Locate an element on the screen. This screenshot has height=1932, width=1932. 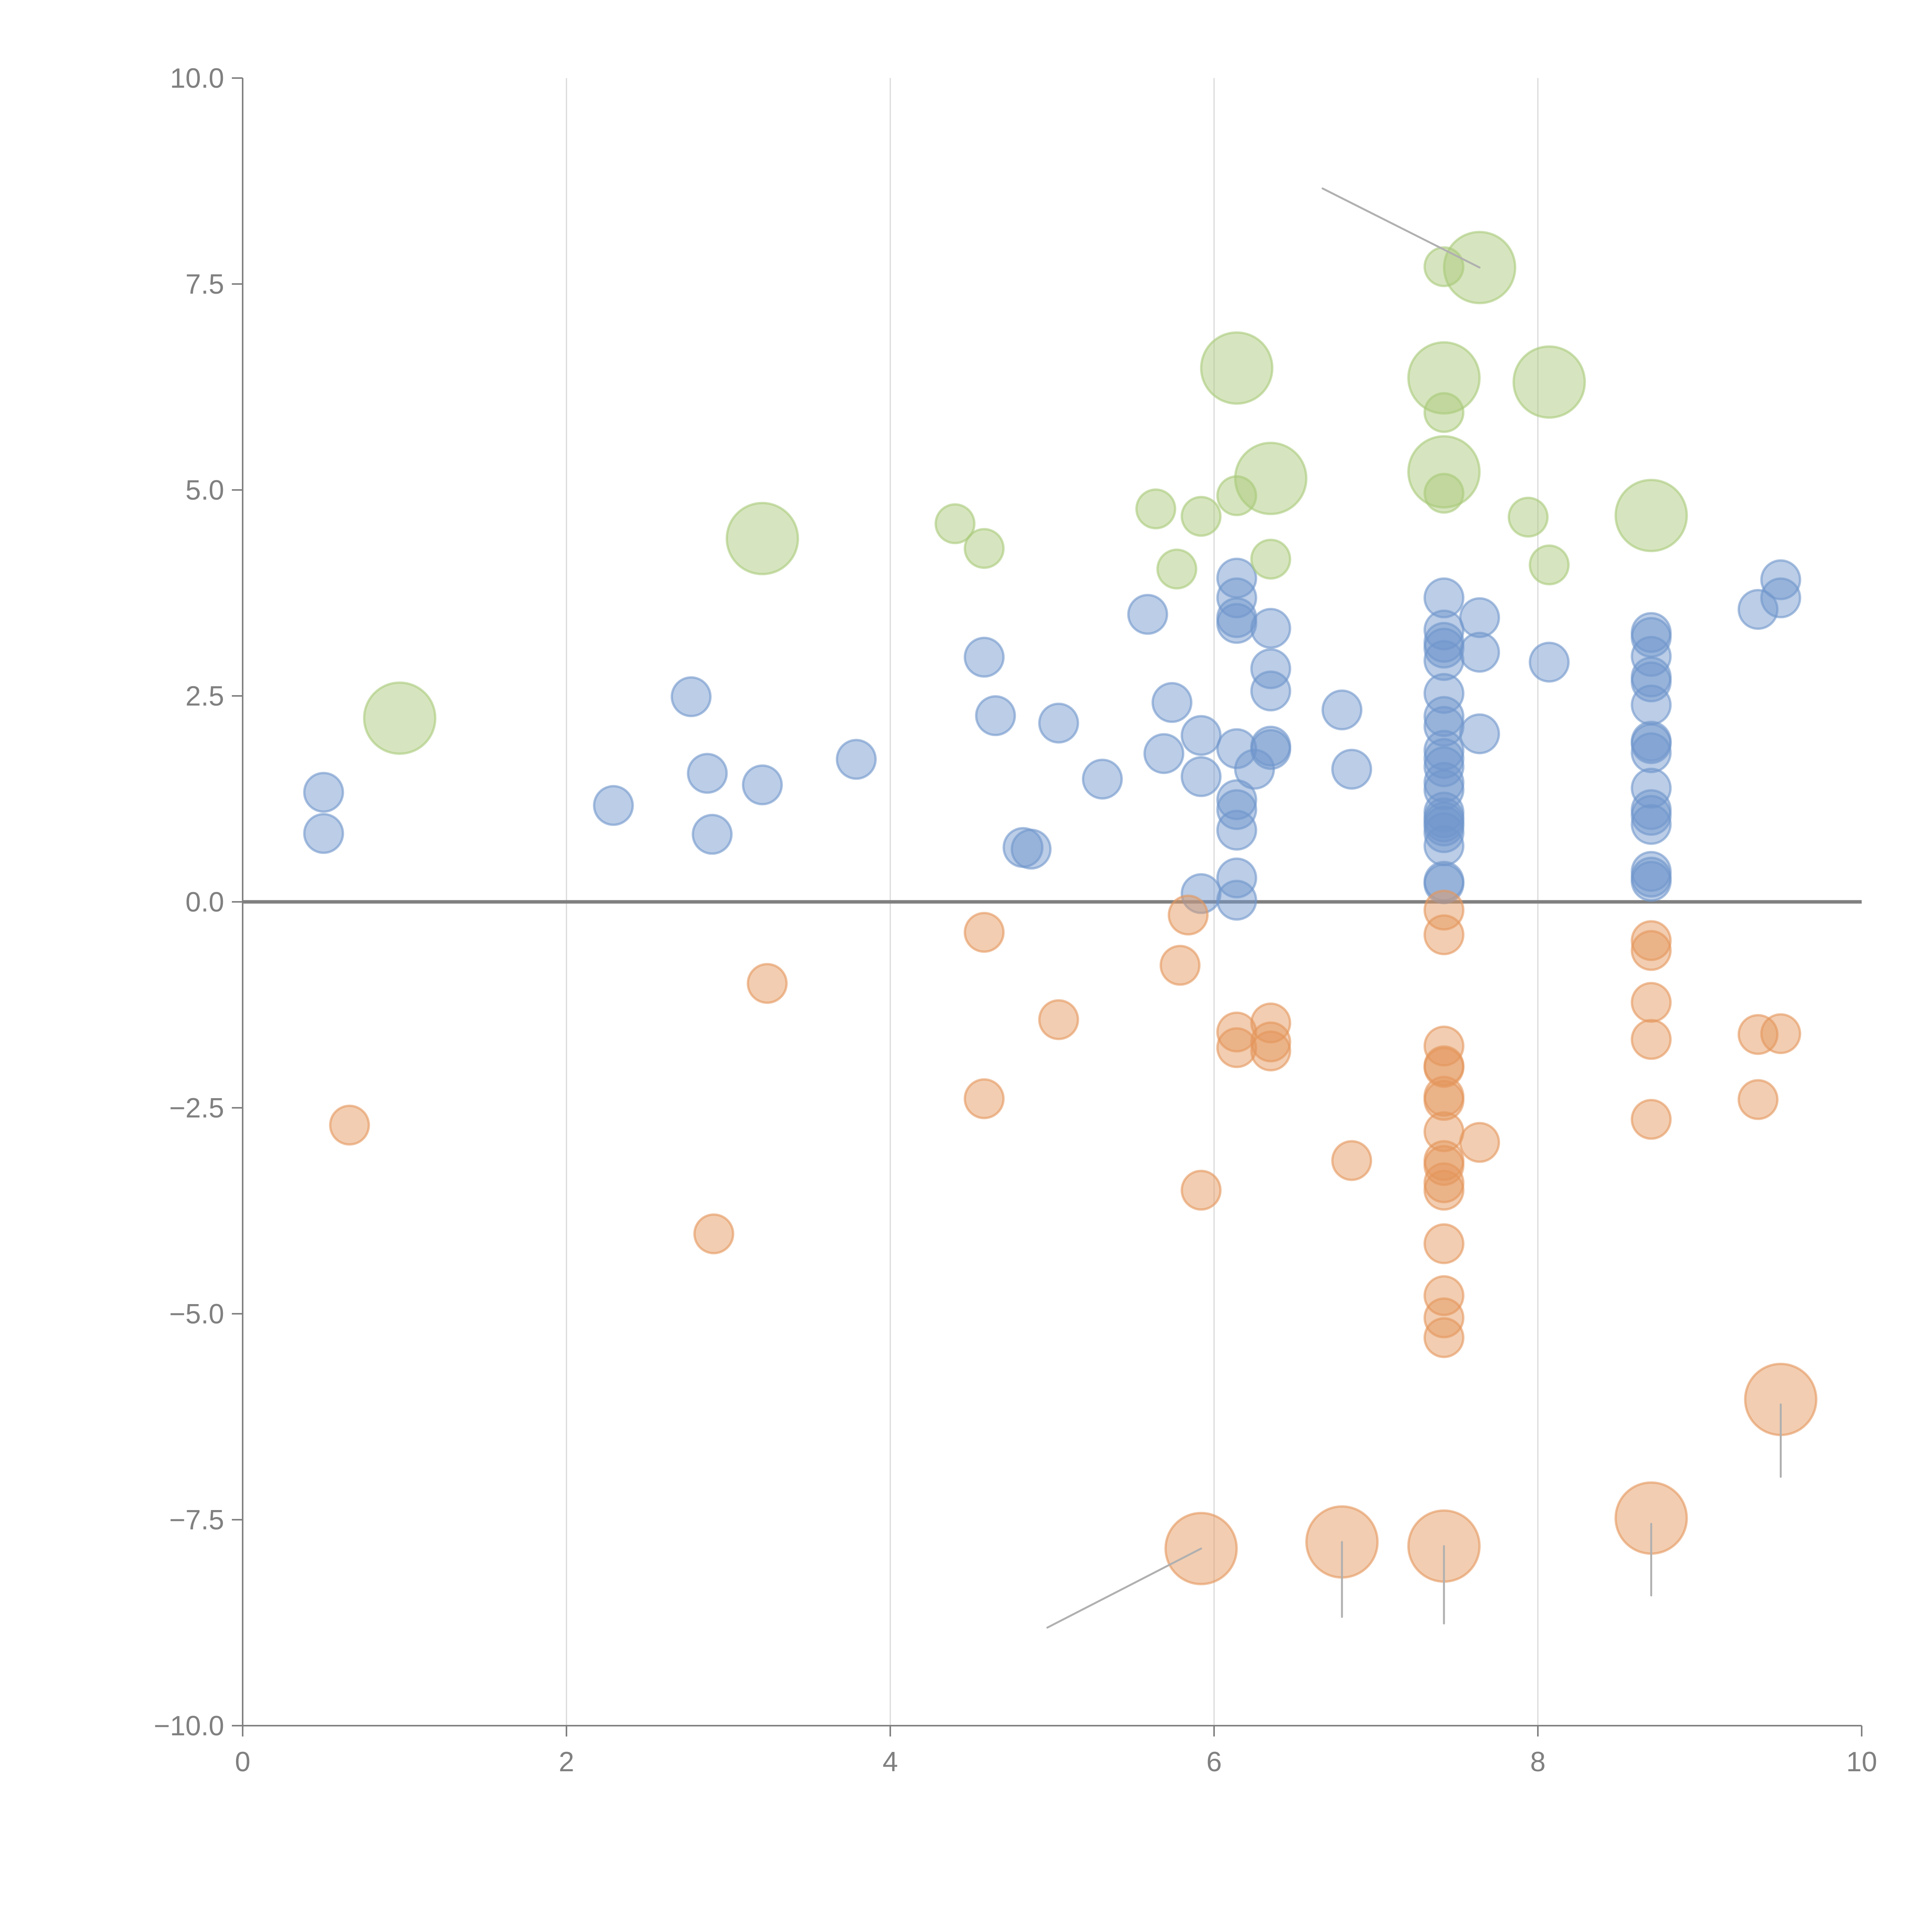
y-tick-label: 7.5 is located at coordinates (205, 284).